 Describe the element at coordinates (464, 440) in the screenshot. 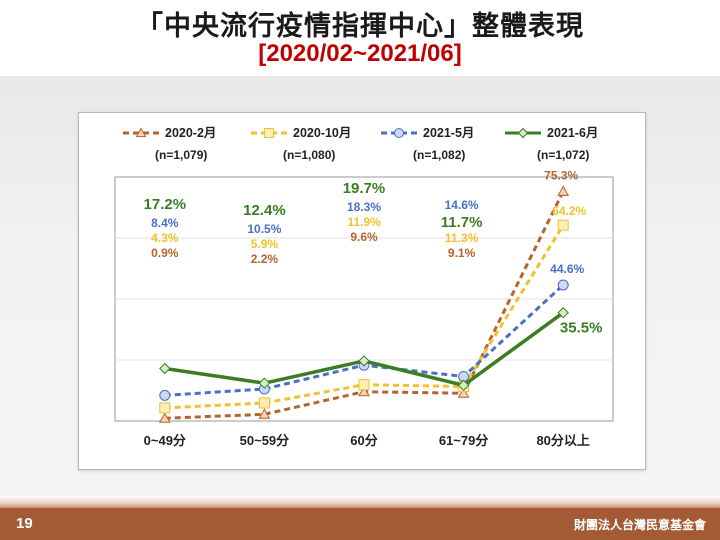

I see `x-tick-label: 61~79分` at that location.